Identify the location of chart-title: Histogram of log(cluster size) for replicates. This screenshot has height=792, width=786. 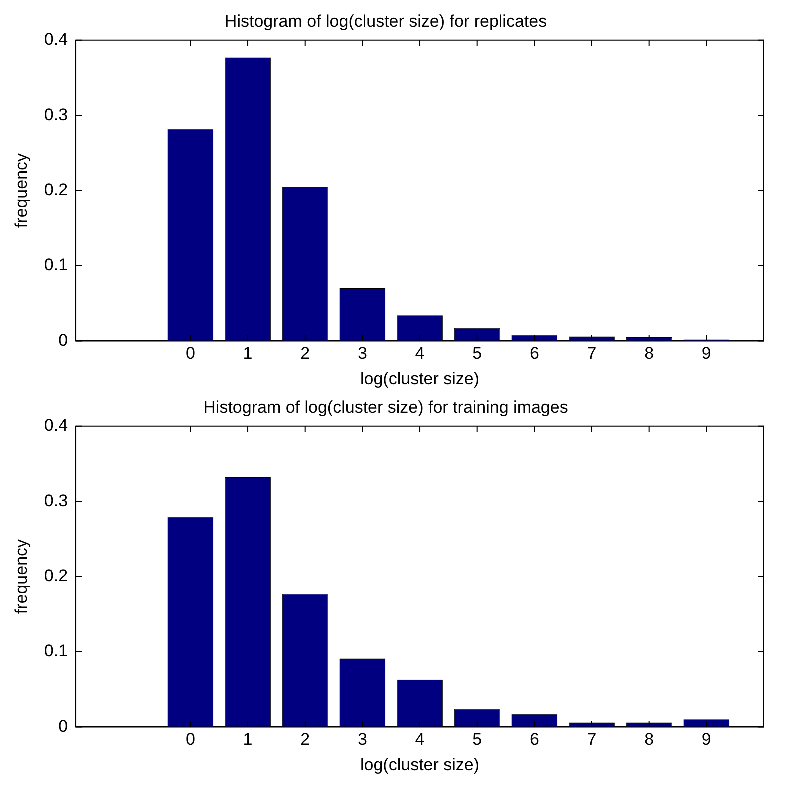
(386, 21).